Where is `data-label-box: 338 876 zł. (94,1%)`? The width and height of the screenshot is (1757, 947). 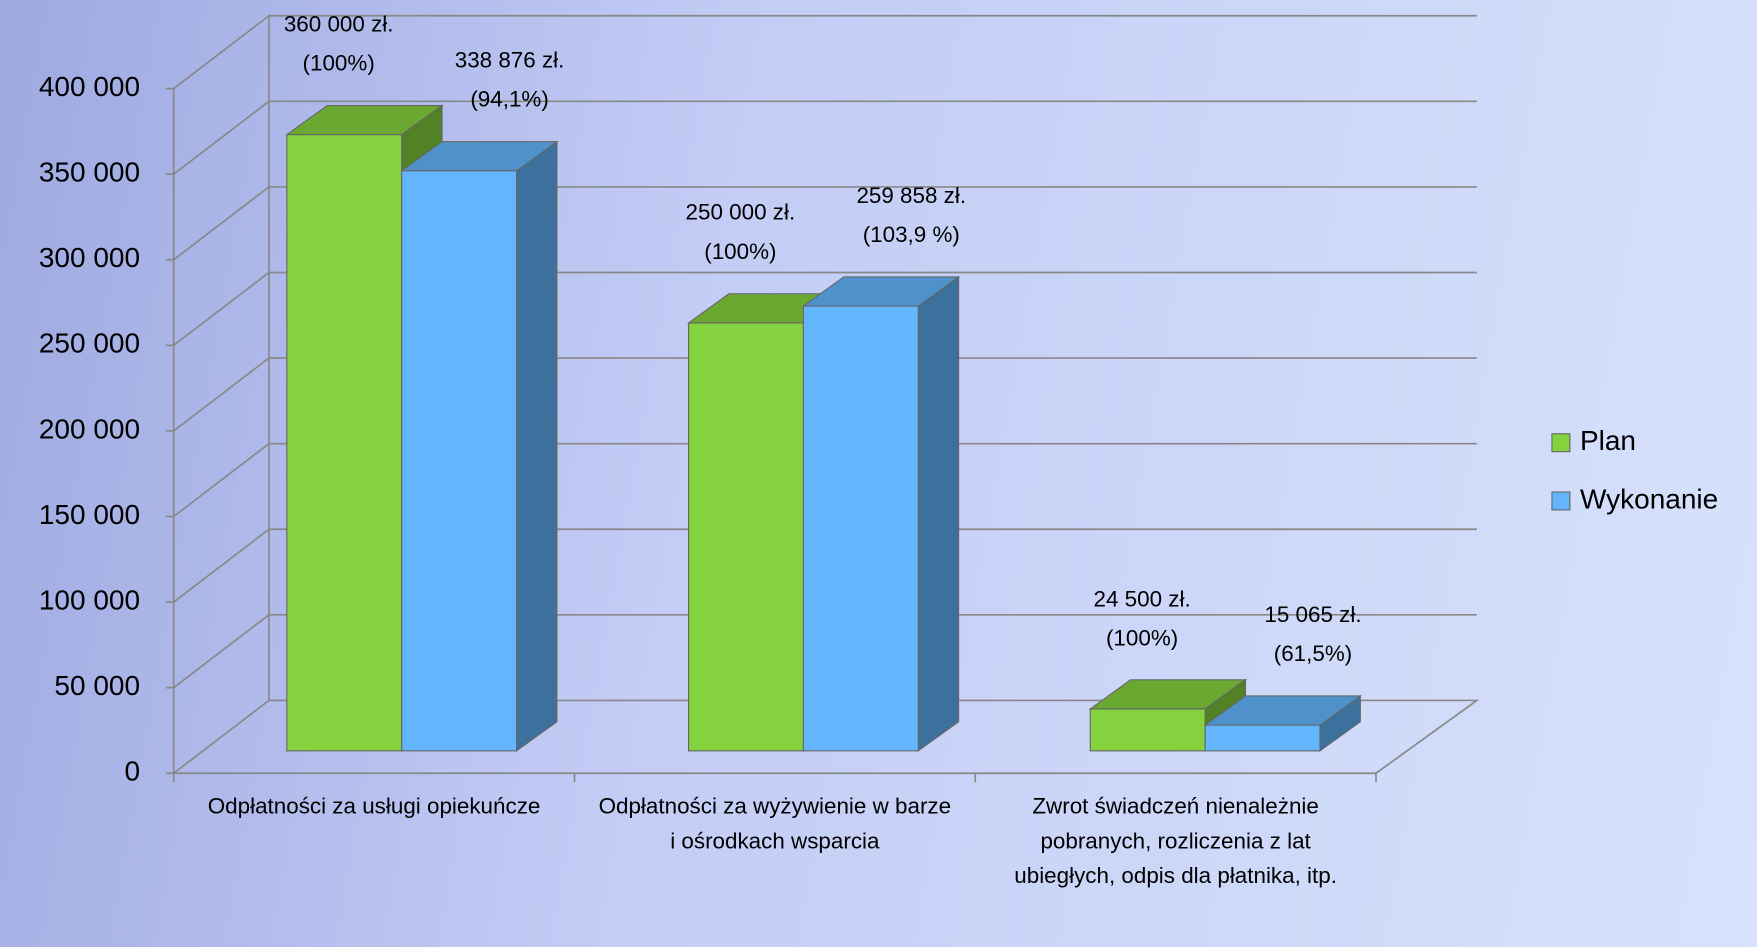 data-label-box: 338 876 zł. (94,1%) is located at coordinates (509, 80).